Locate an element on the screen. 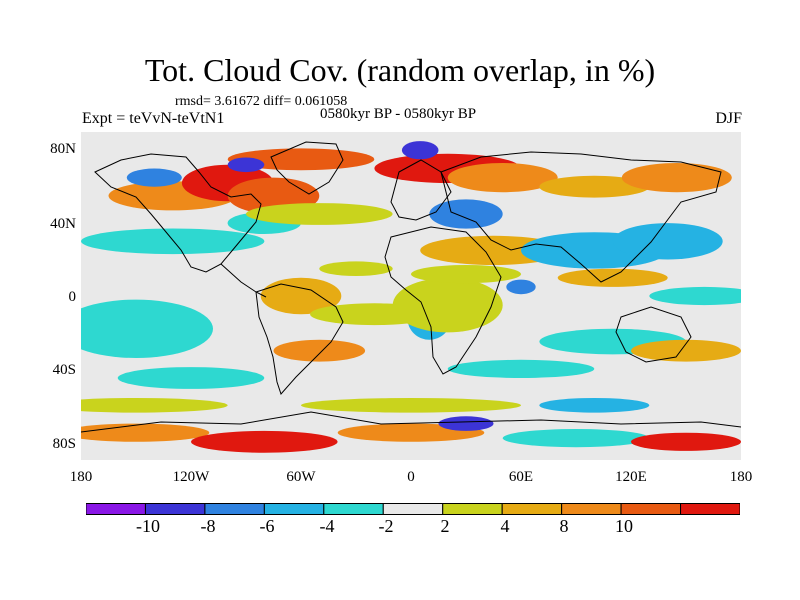 Image resolution: width=800 pixels, height=600 pixels. lon-label: 0 is located at coordinates (411, 477).